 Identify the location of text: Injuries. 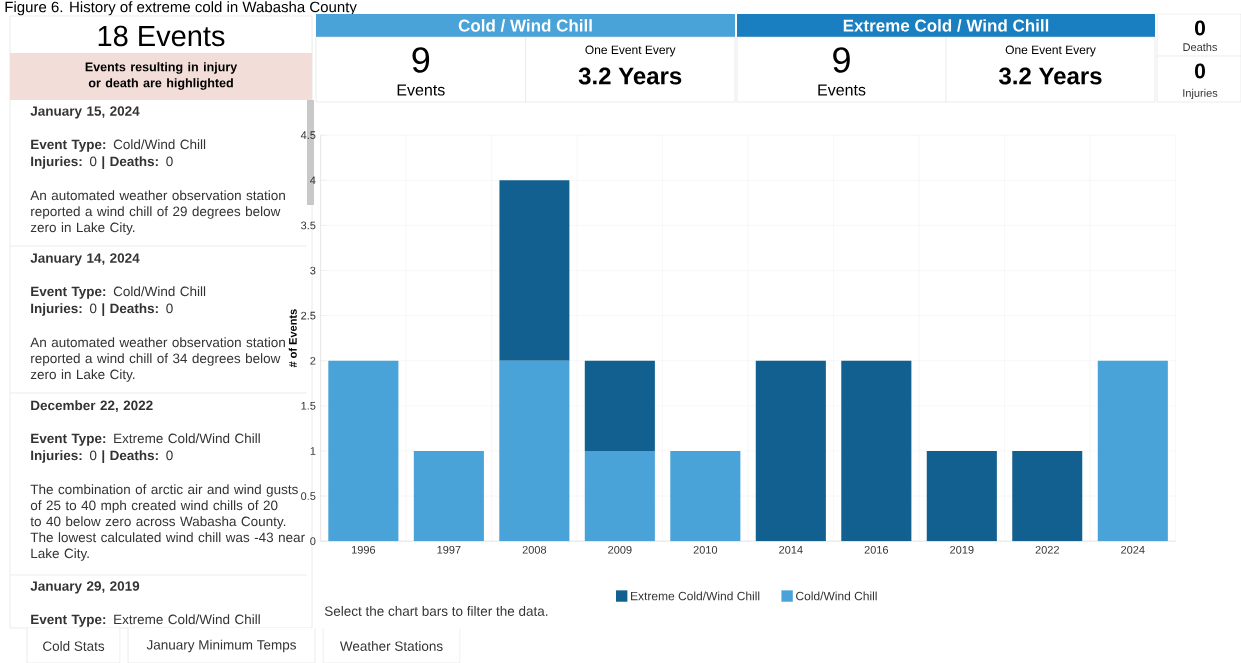
(1200, 94).